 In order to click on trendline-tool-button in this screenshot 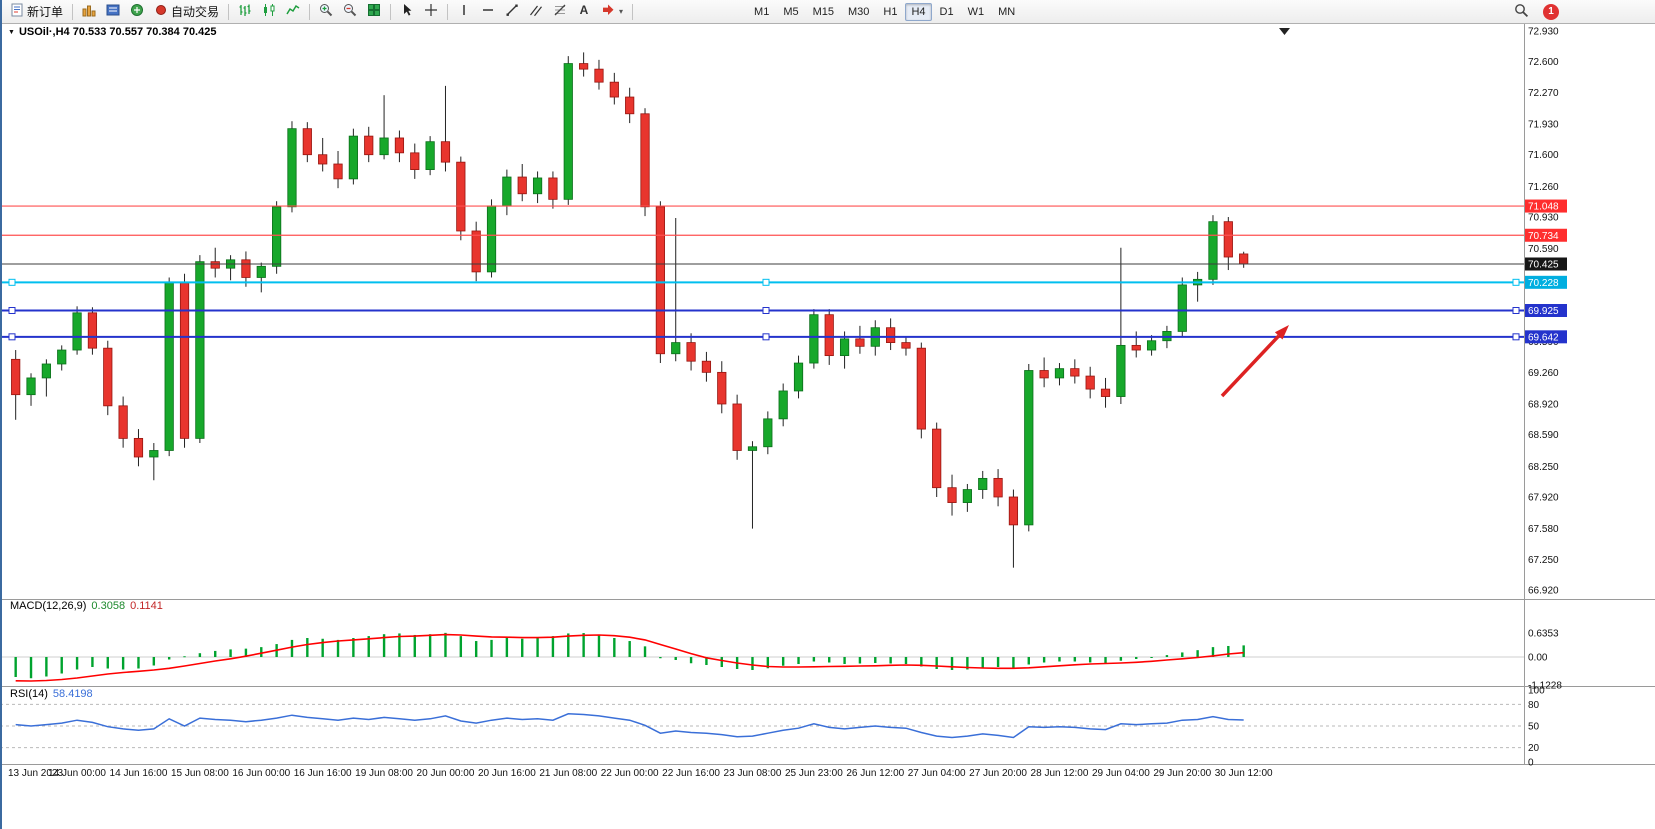, I will do `click(512, 12)`.